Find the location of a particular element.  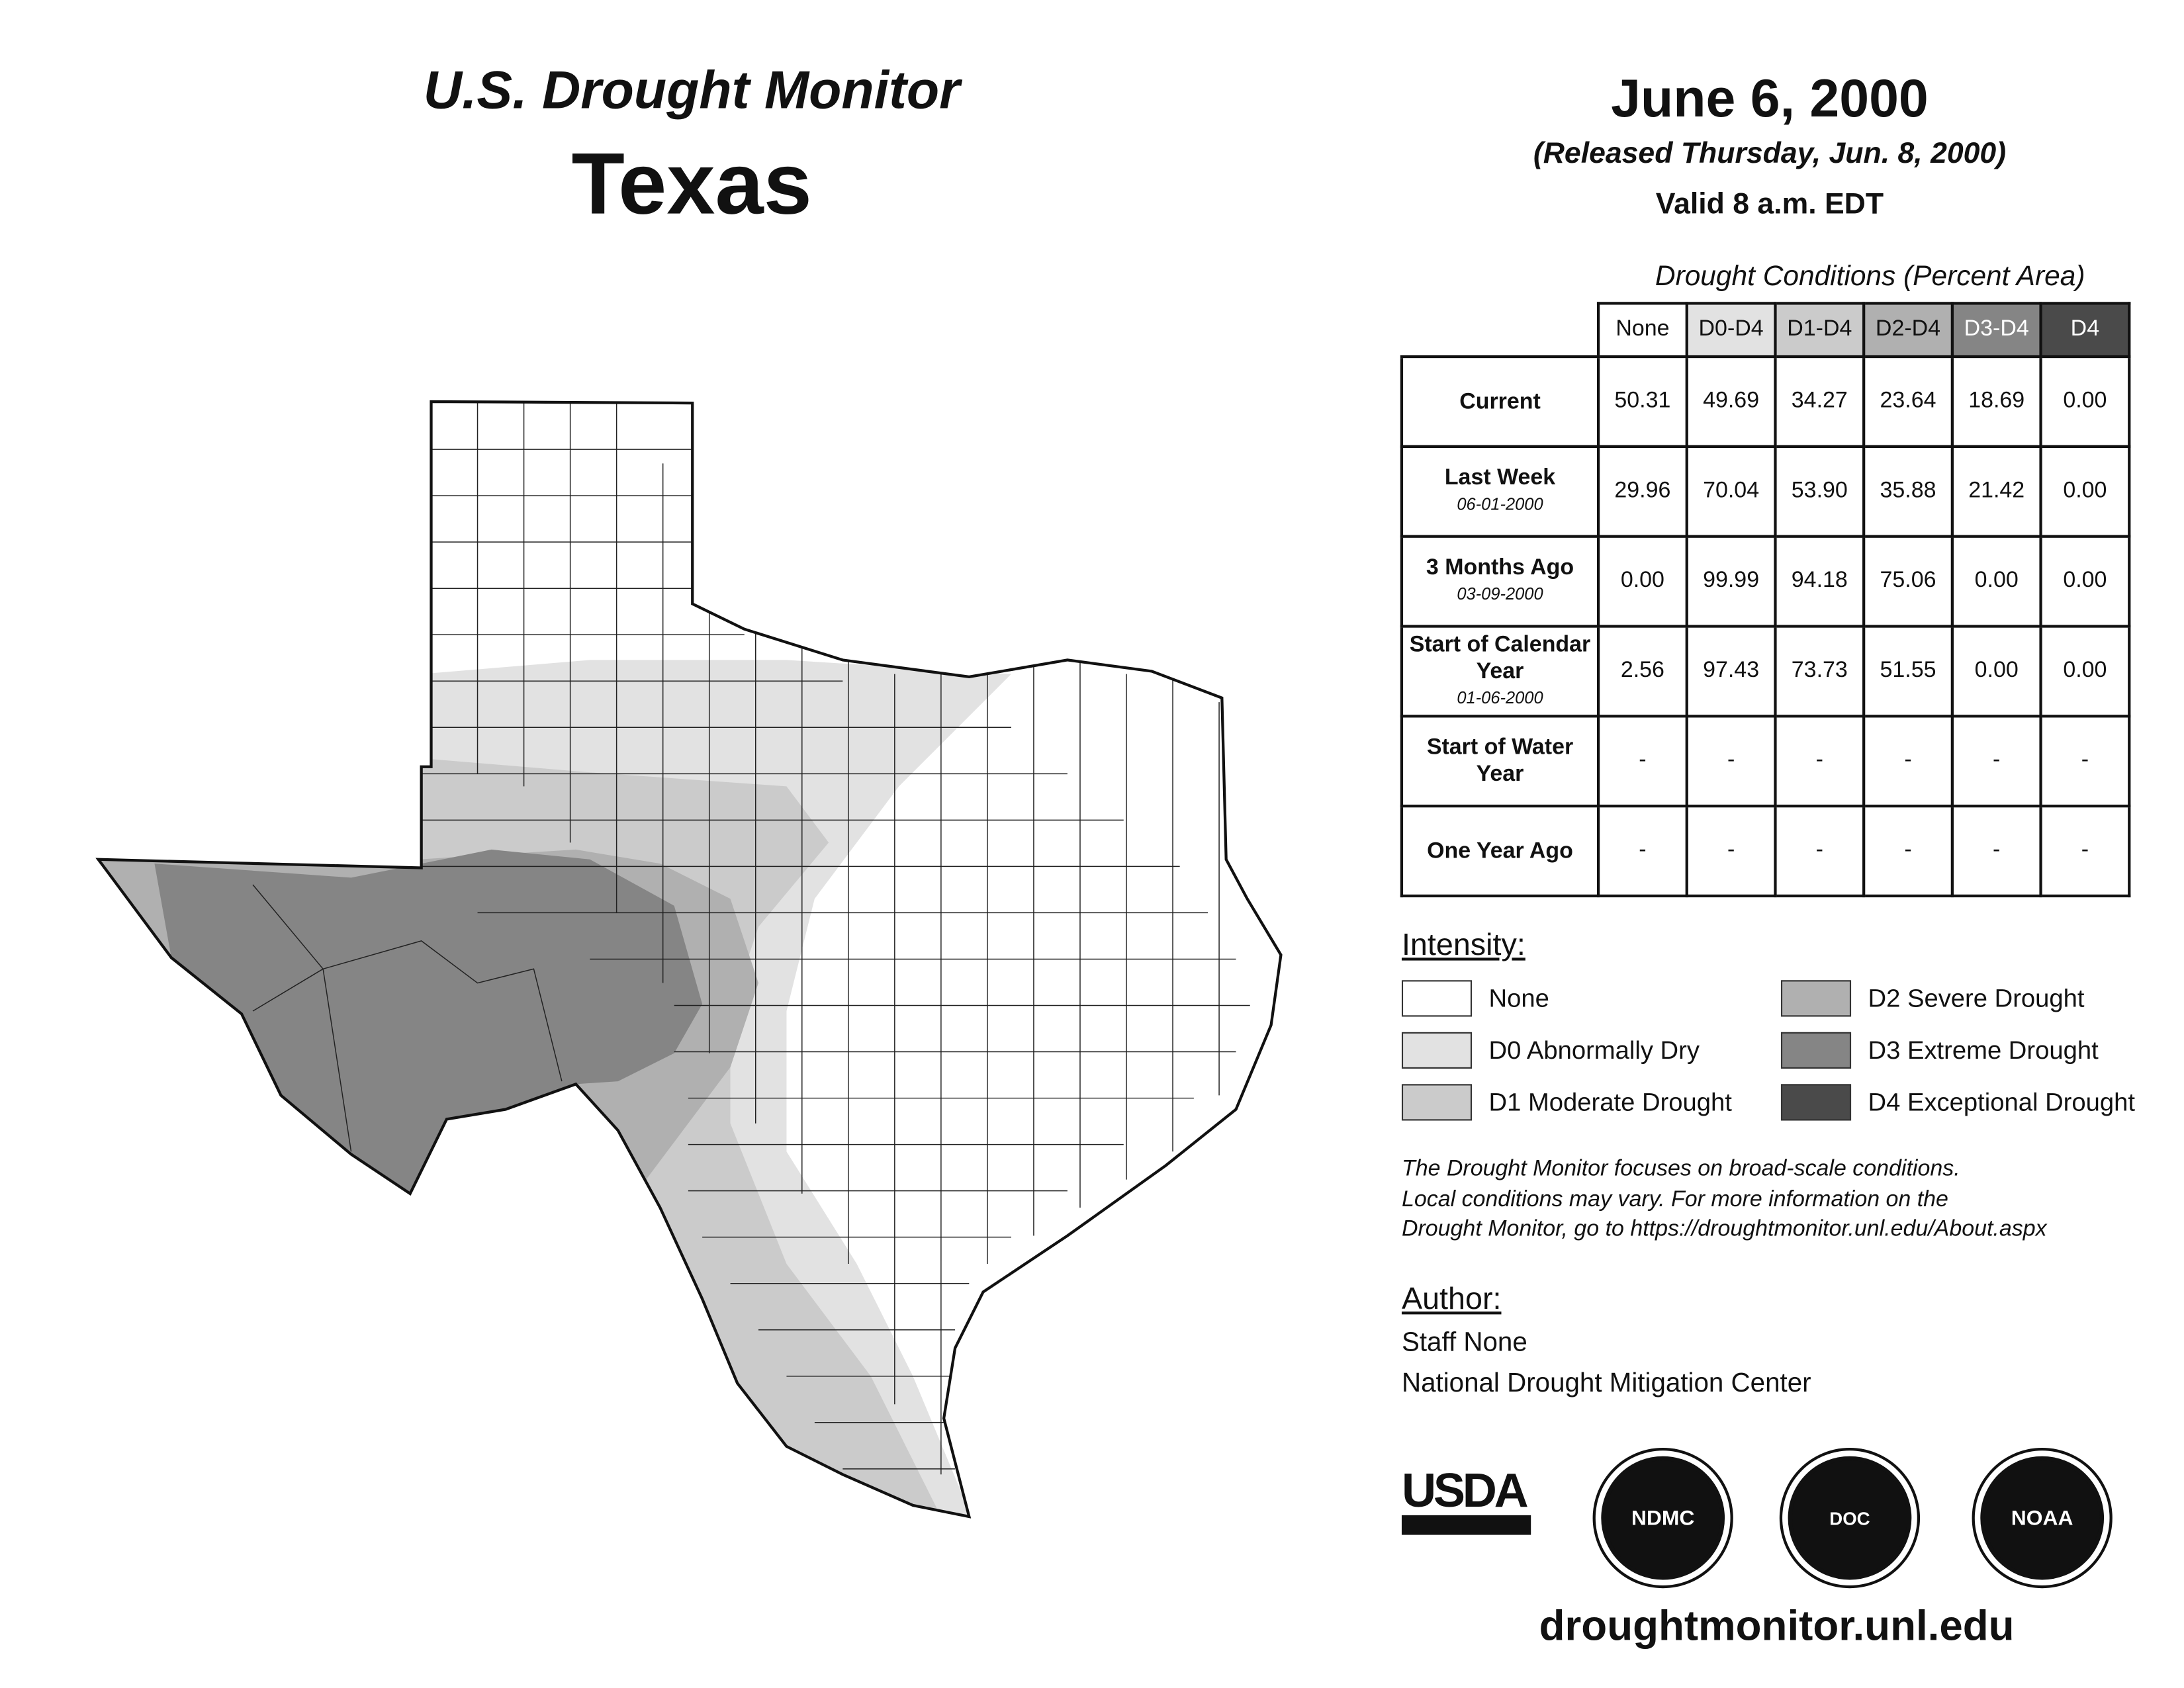

table-row: One Year Ago - - - - - - is located at coordinates (1766, 851).